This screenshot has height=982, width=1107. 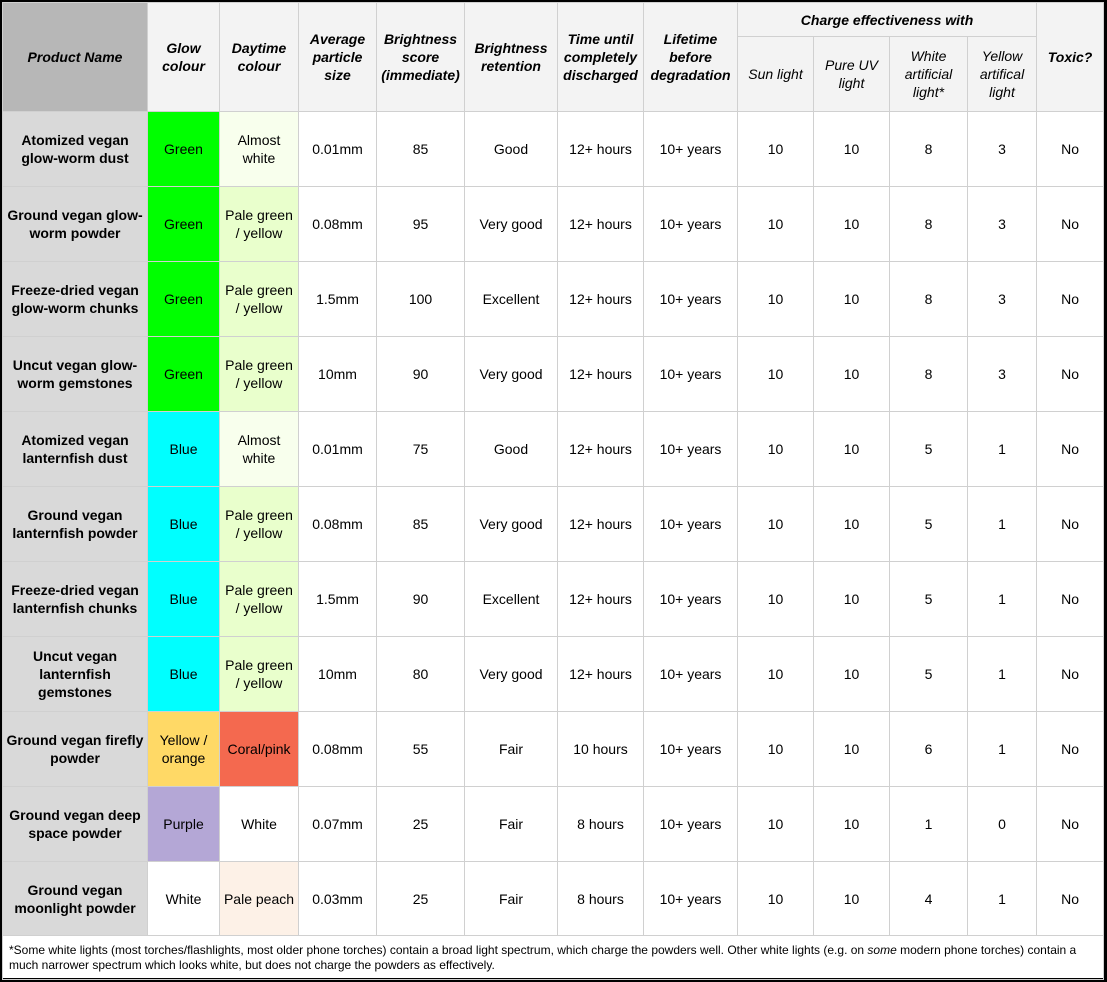 What do you see at coordinates (887, 19) in the screenshot?
I see `header-charge-effectiveness: Charge effectiveness with` at bounding box center [887, 19].